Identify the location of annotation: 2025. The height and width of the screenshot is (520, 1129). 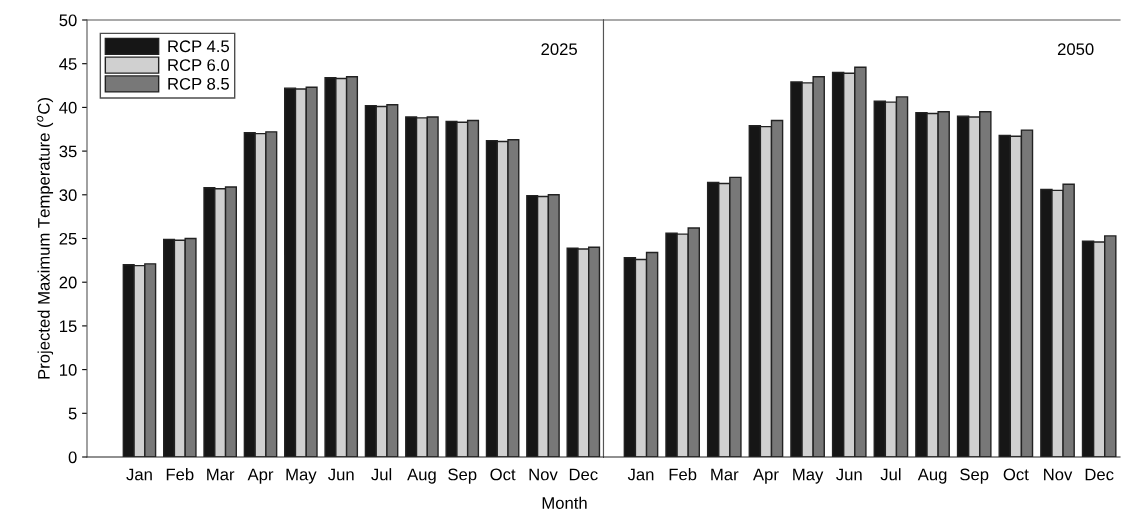
(559, 49).